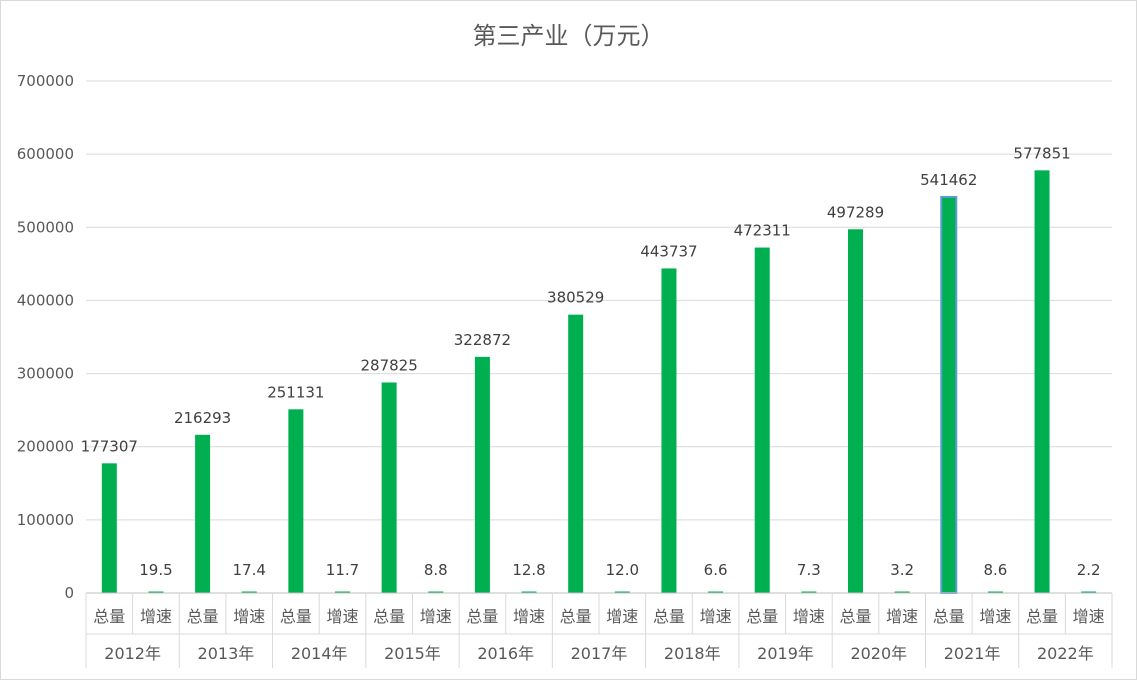 This screenshot has width=1137, height=680. I want to click on data-label-total: 287825, so click(389, 365).